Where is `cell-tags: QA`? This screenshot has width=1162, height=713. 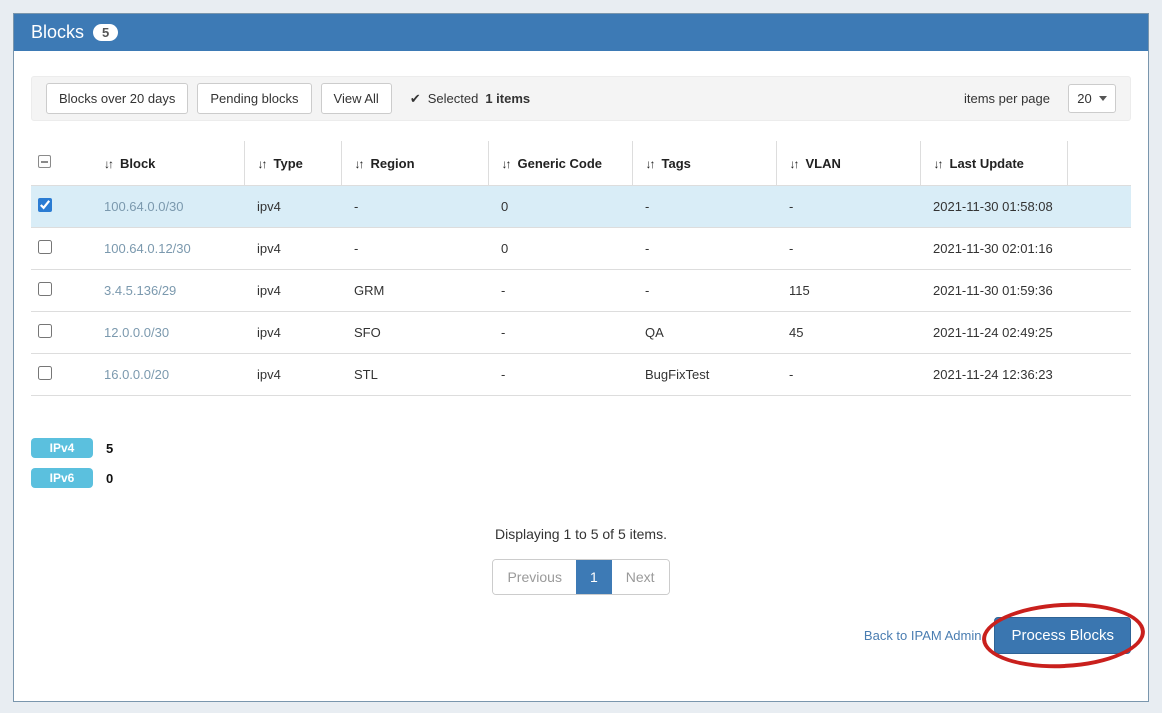
cell-tags: QA is located at coordinates (704, 332).